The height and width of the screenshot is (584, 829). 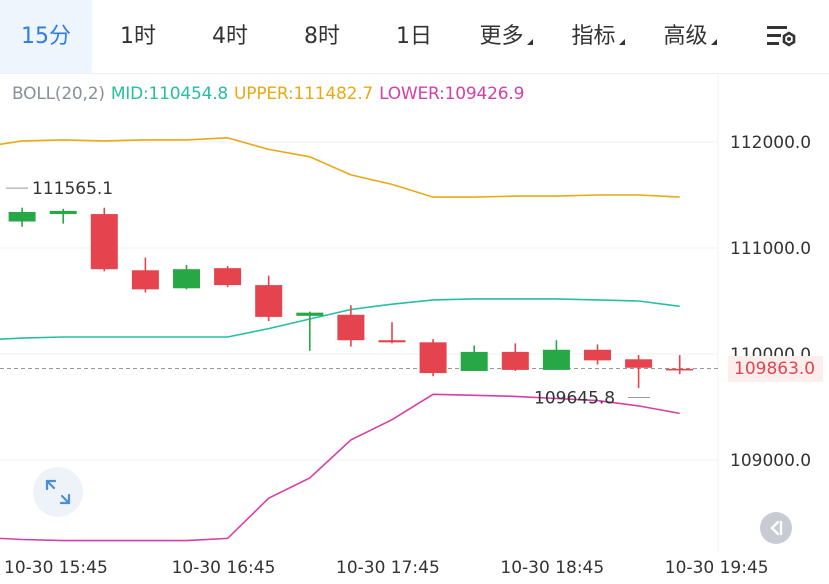 I want to click on boll-mid-line, so click(x=340, y=319).